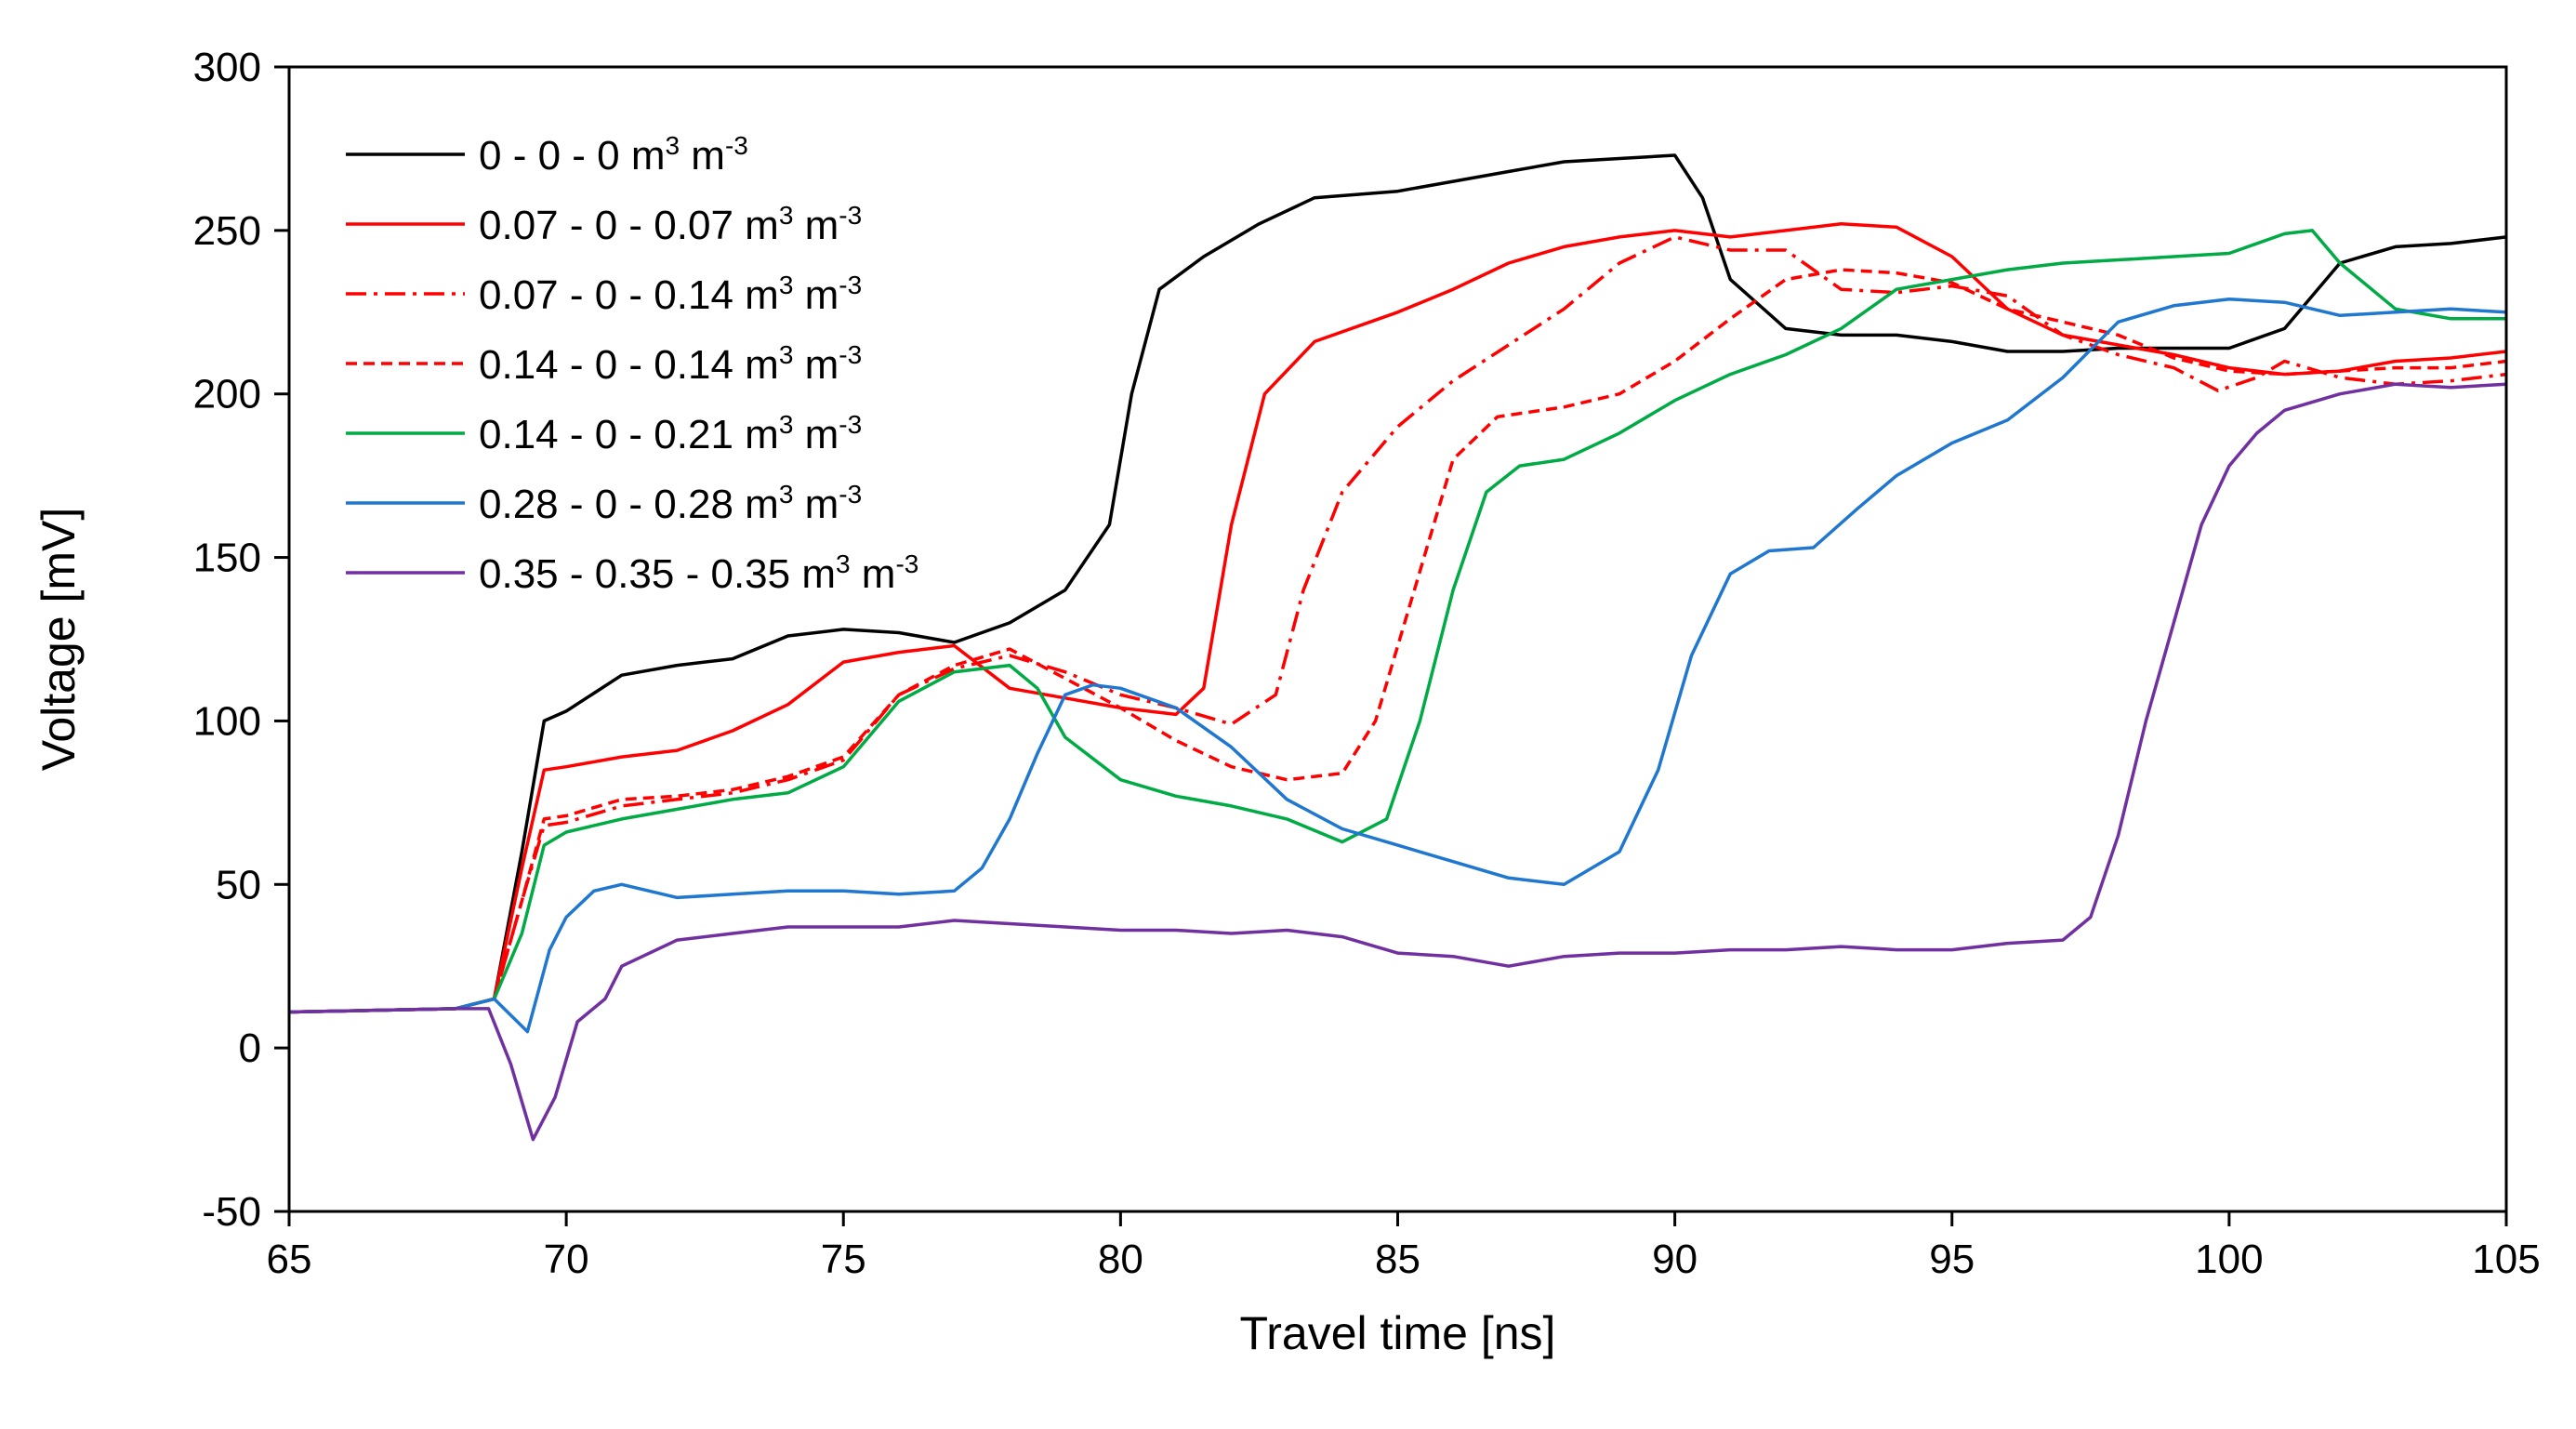 This screenshot has width=2576, height=1429. What do you see at coordinates (227, 231) in the screenshot?
I see `y-tick-label: 250` at bounding box center [227, 231].